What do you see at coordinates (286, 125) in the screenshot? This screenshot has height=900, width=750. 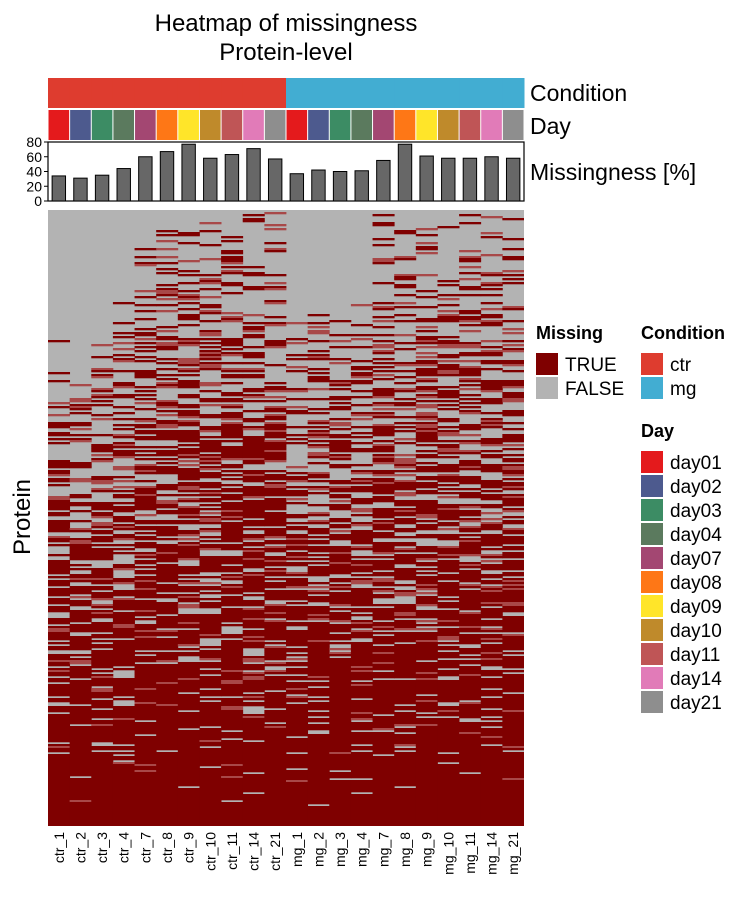 I see `day-annotation-row` at bounding box center [286, 125].